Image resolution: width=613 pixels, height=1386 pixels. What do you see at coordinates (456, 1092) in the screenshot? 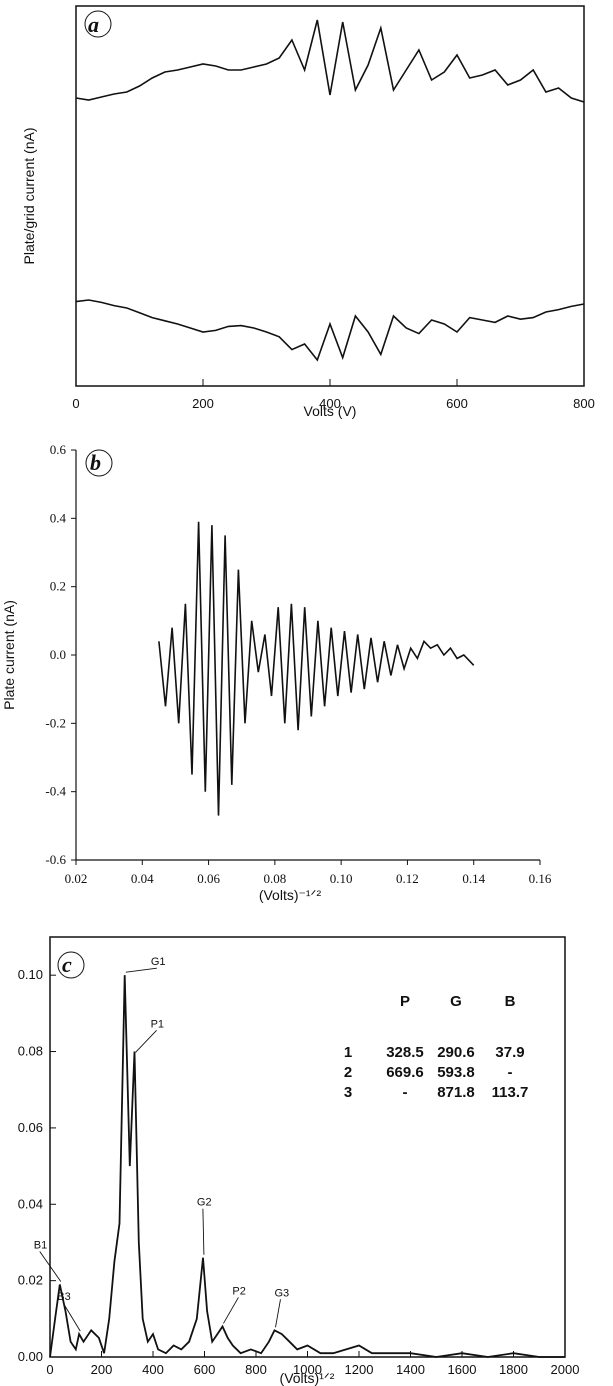
I see `table-cell: 871.8` at bounding box center [456, 1092].